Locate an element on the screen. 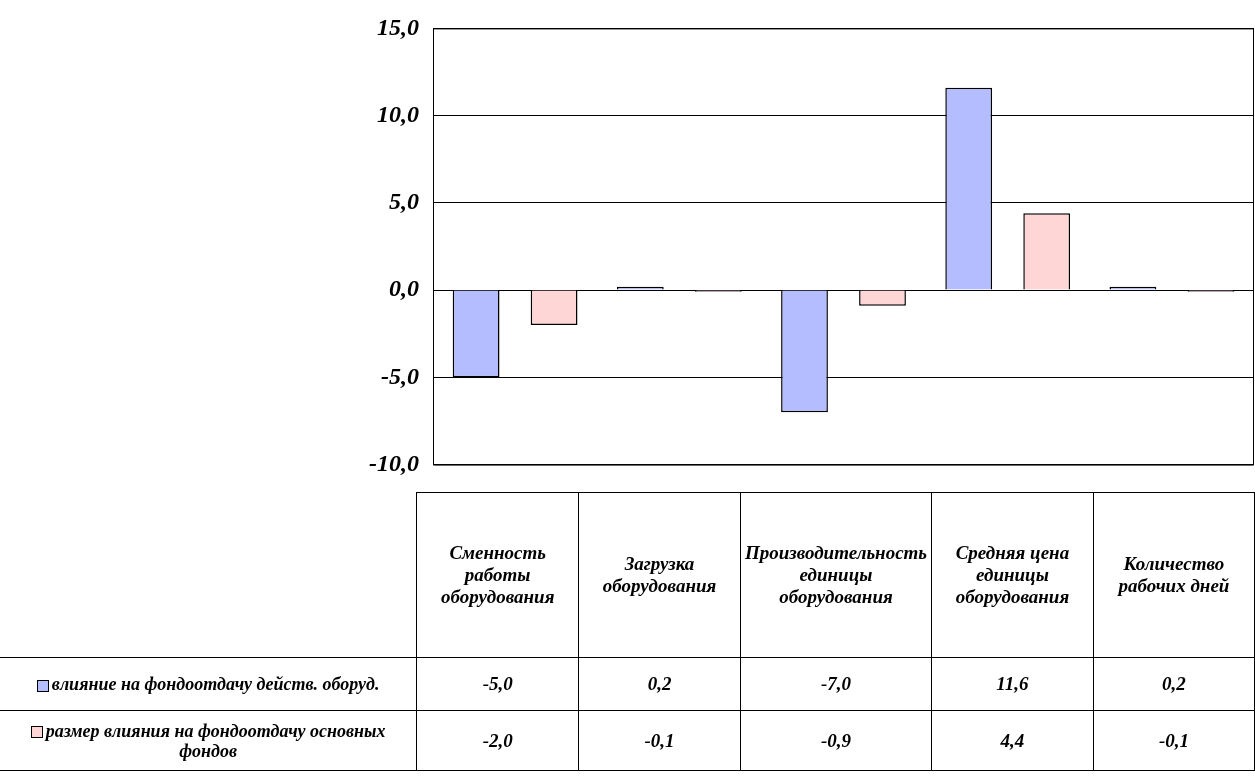  data-label: -7,0 is located at coordinates (836, 684).